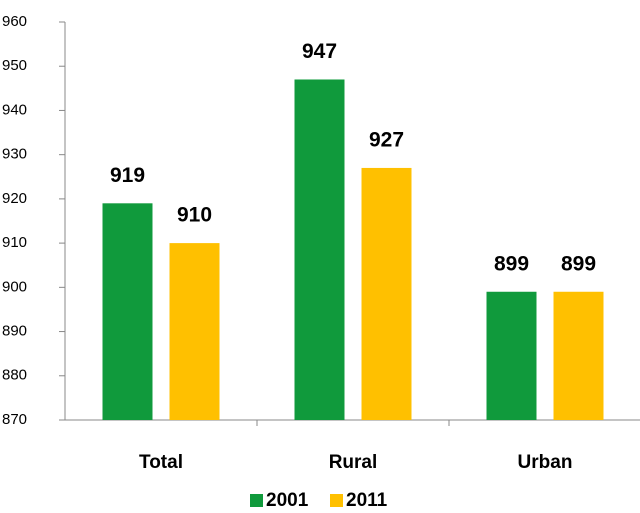  Describe the element at coordinates (14, 154) in the screenshot. I see `y-tick-label: 930` at that location.